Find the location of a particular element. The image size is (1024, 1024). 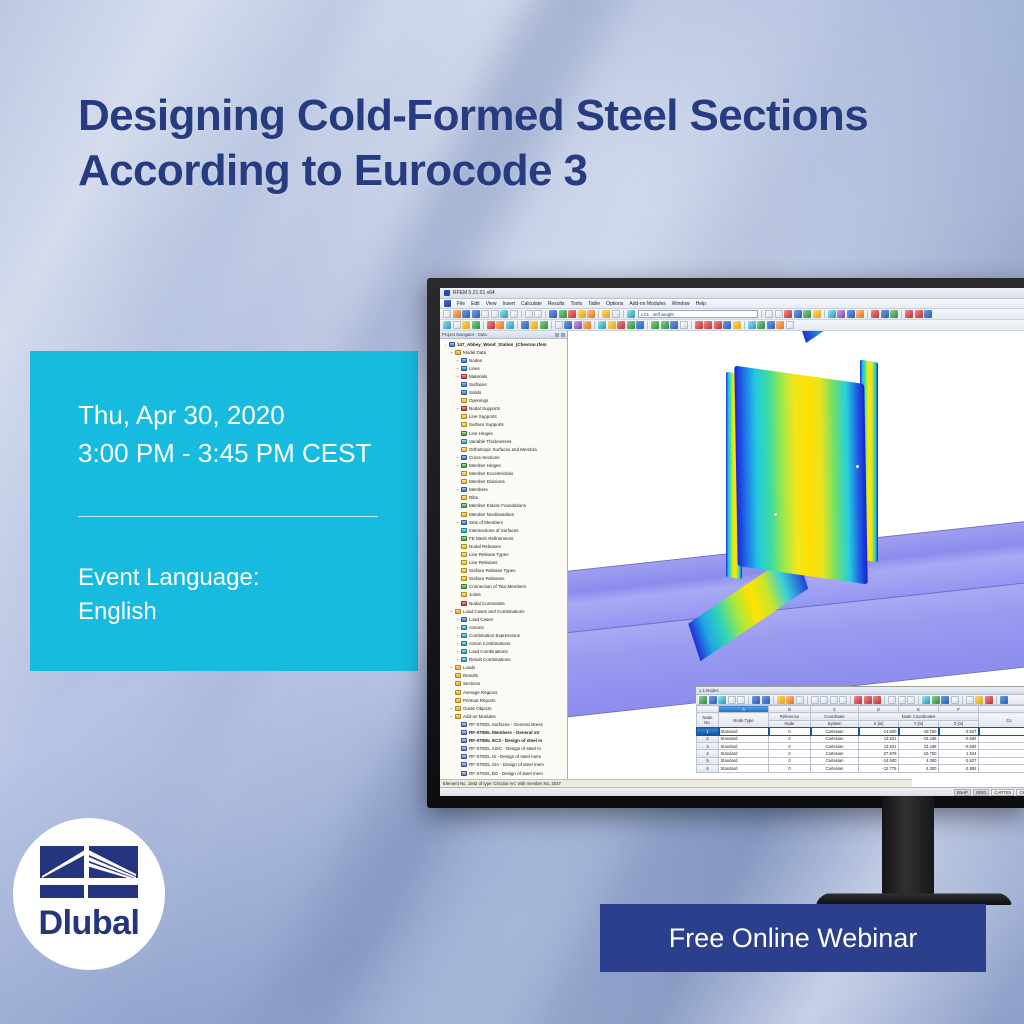

tree-item-nodal-releases: Nodal Releases is located at coordinates (504, 546).